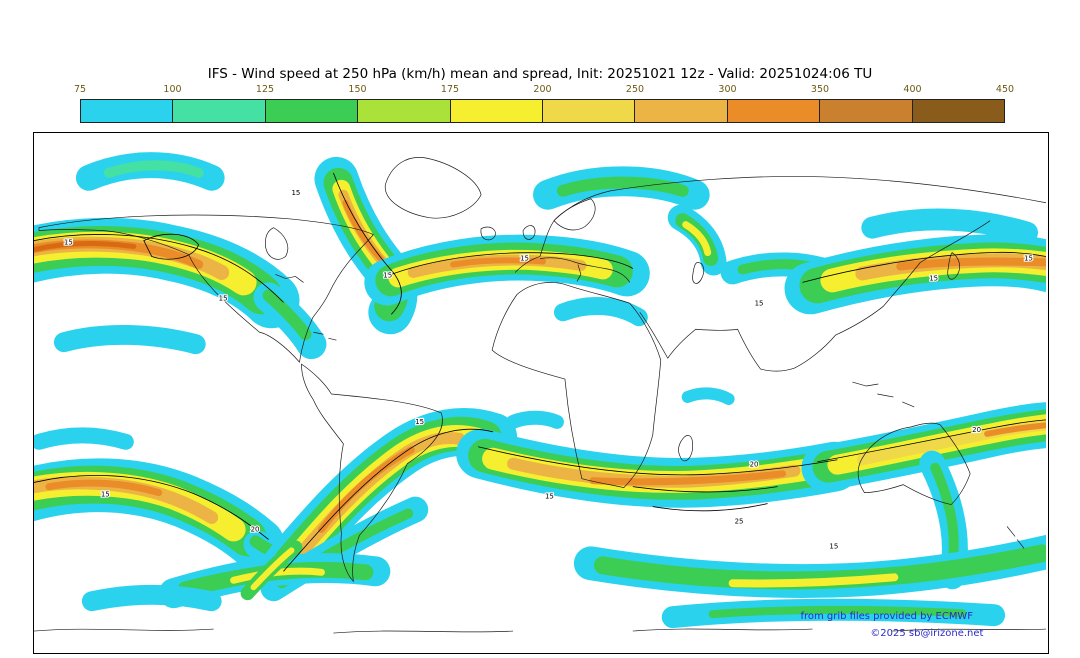 This screenshot has width=1080, height=658. What do you see at coordinates (80, 89) in the screenshot?
I see `colorbar-tick-label: 75` at bounding box center [80, 89].